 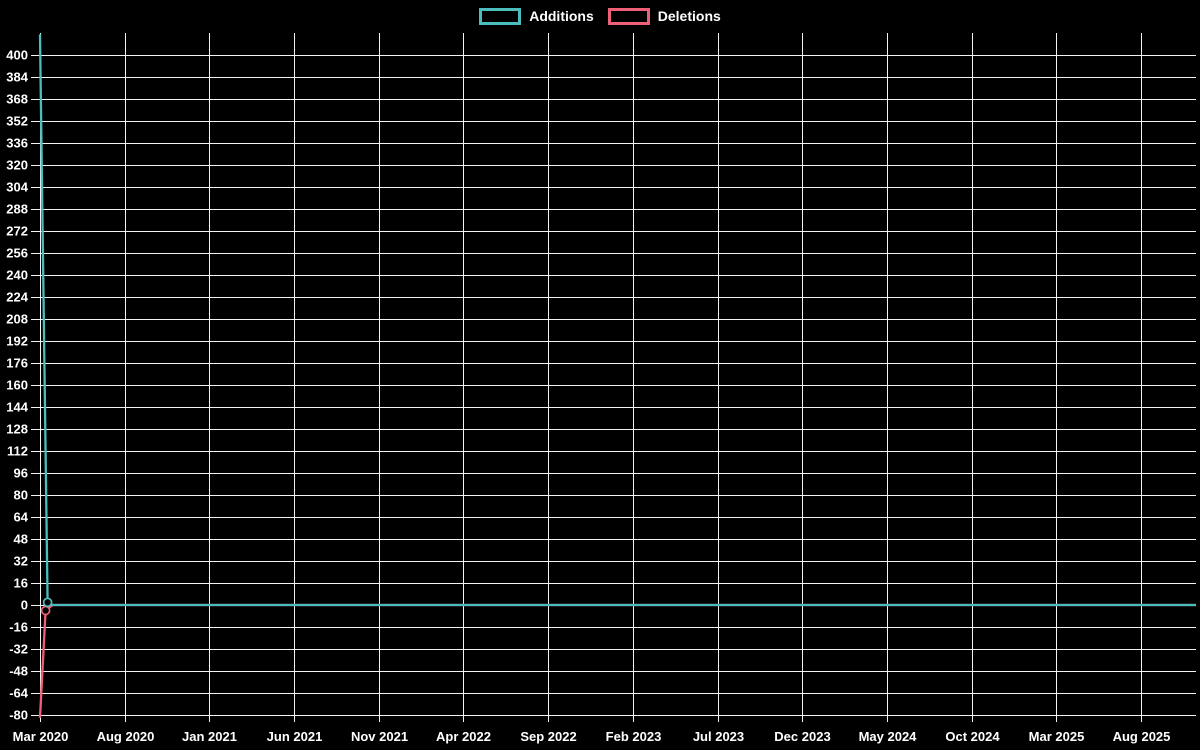 What do you see at coordinates (1057, 736) in the screenshot?
I see `x-axis-tick-label: Mar 2025` at bounding box center [1057, 736].